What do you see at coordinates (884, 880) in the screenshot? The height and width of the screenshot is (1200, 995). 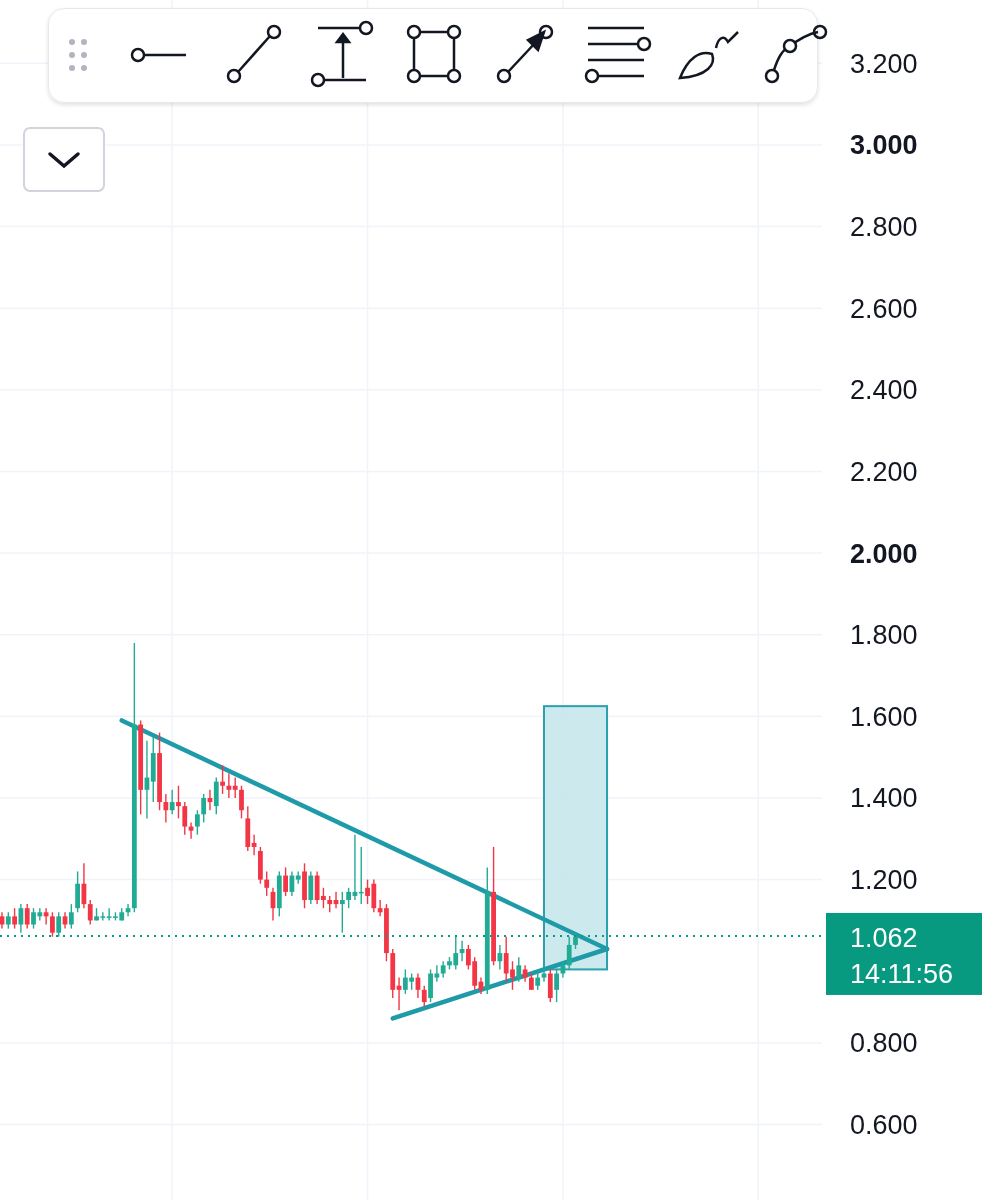 I see `y-tick-label: 1.200` at bounding box center [884, 880].